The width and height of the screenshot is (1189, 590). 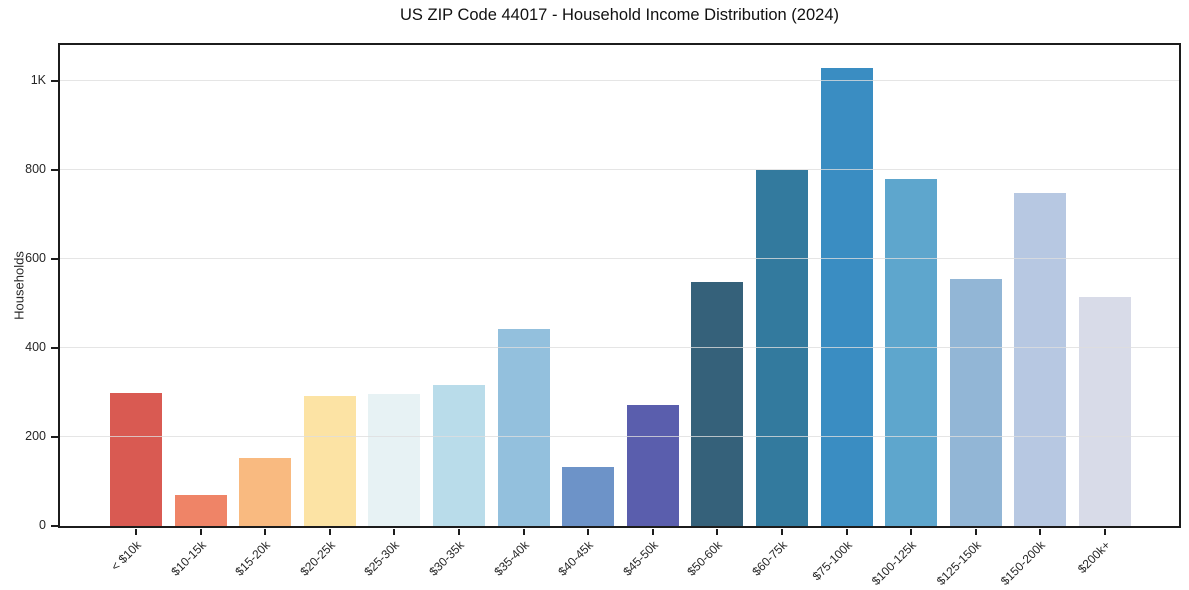 I want to click on y-axis-label: Households, so click(x=19, y=285).